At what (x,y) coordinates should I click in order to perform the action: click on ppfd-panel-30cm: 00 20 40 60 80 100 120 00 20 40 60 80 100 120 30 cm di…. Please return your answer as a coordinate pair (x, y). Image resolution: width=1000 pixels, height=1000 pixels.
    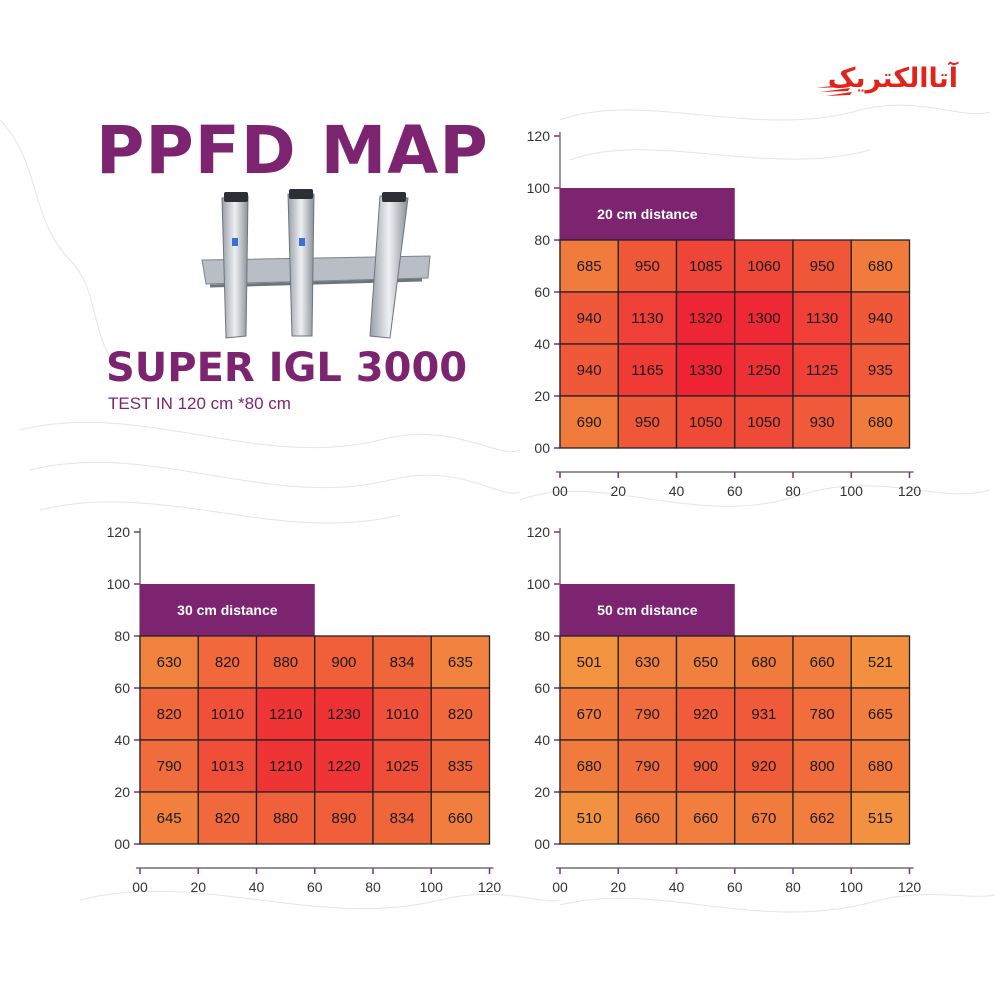
    Looking at the image, I should click on (304, 709).